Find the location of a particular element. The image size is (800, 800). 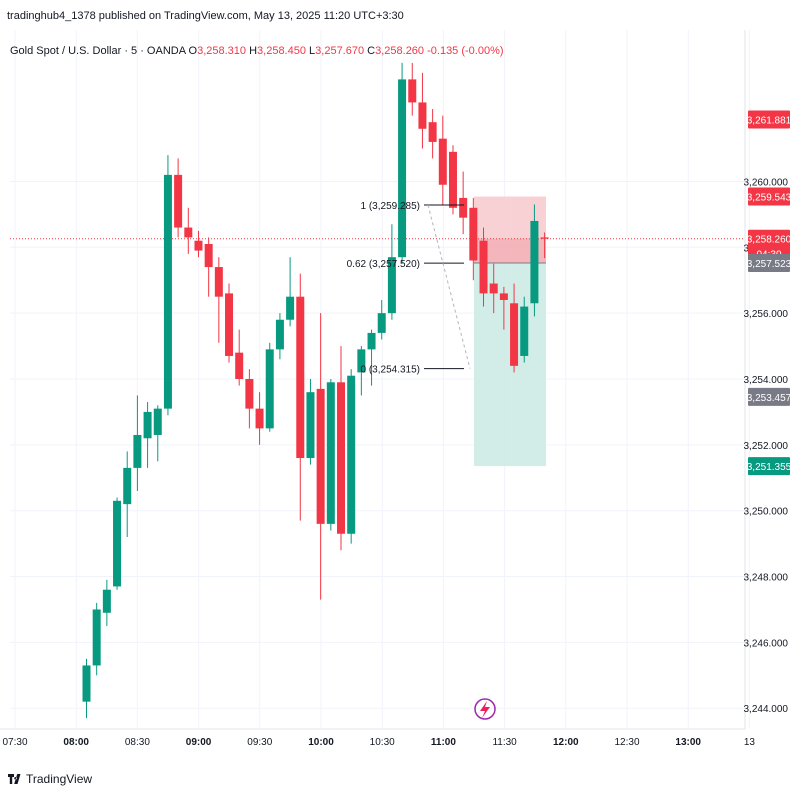

fib-level-label: 1 (3,259.285) is located at coordinates (391, 206).